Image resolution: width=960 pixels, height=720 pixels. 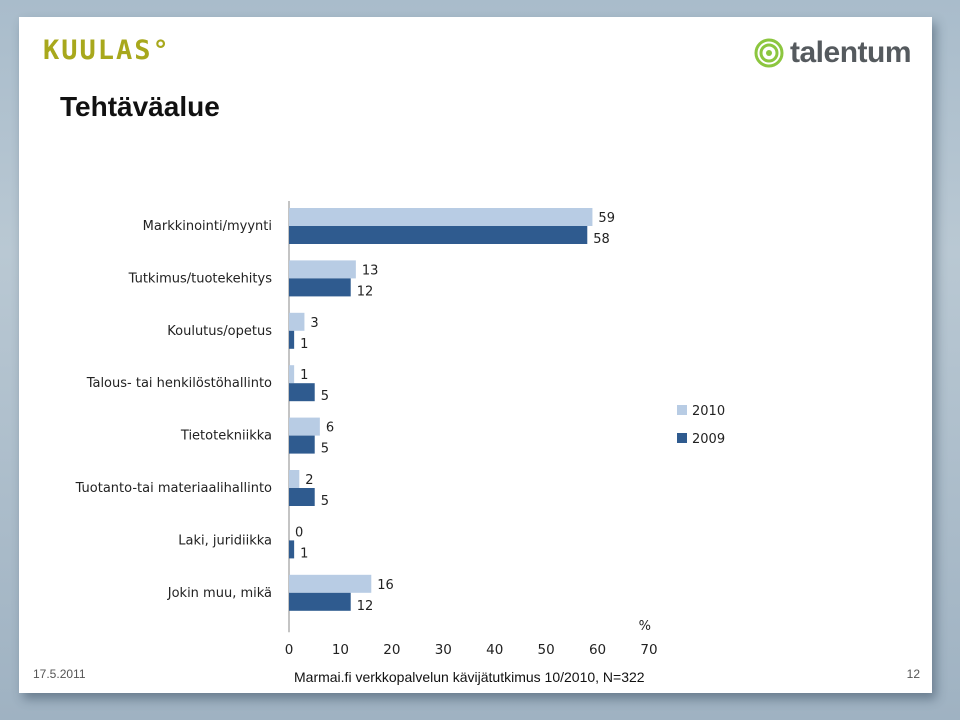 I want to click on legend-swatch-2009, so click(x=682, y=438).